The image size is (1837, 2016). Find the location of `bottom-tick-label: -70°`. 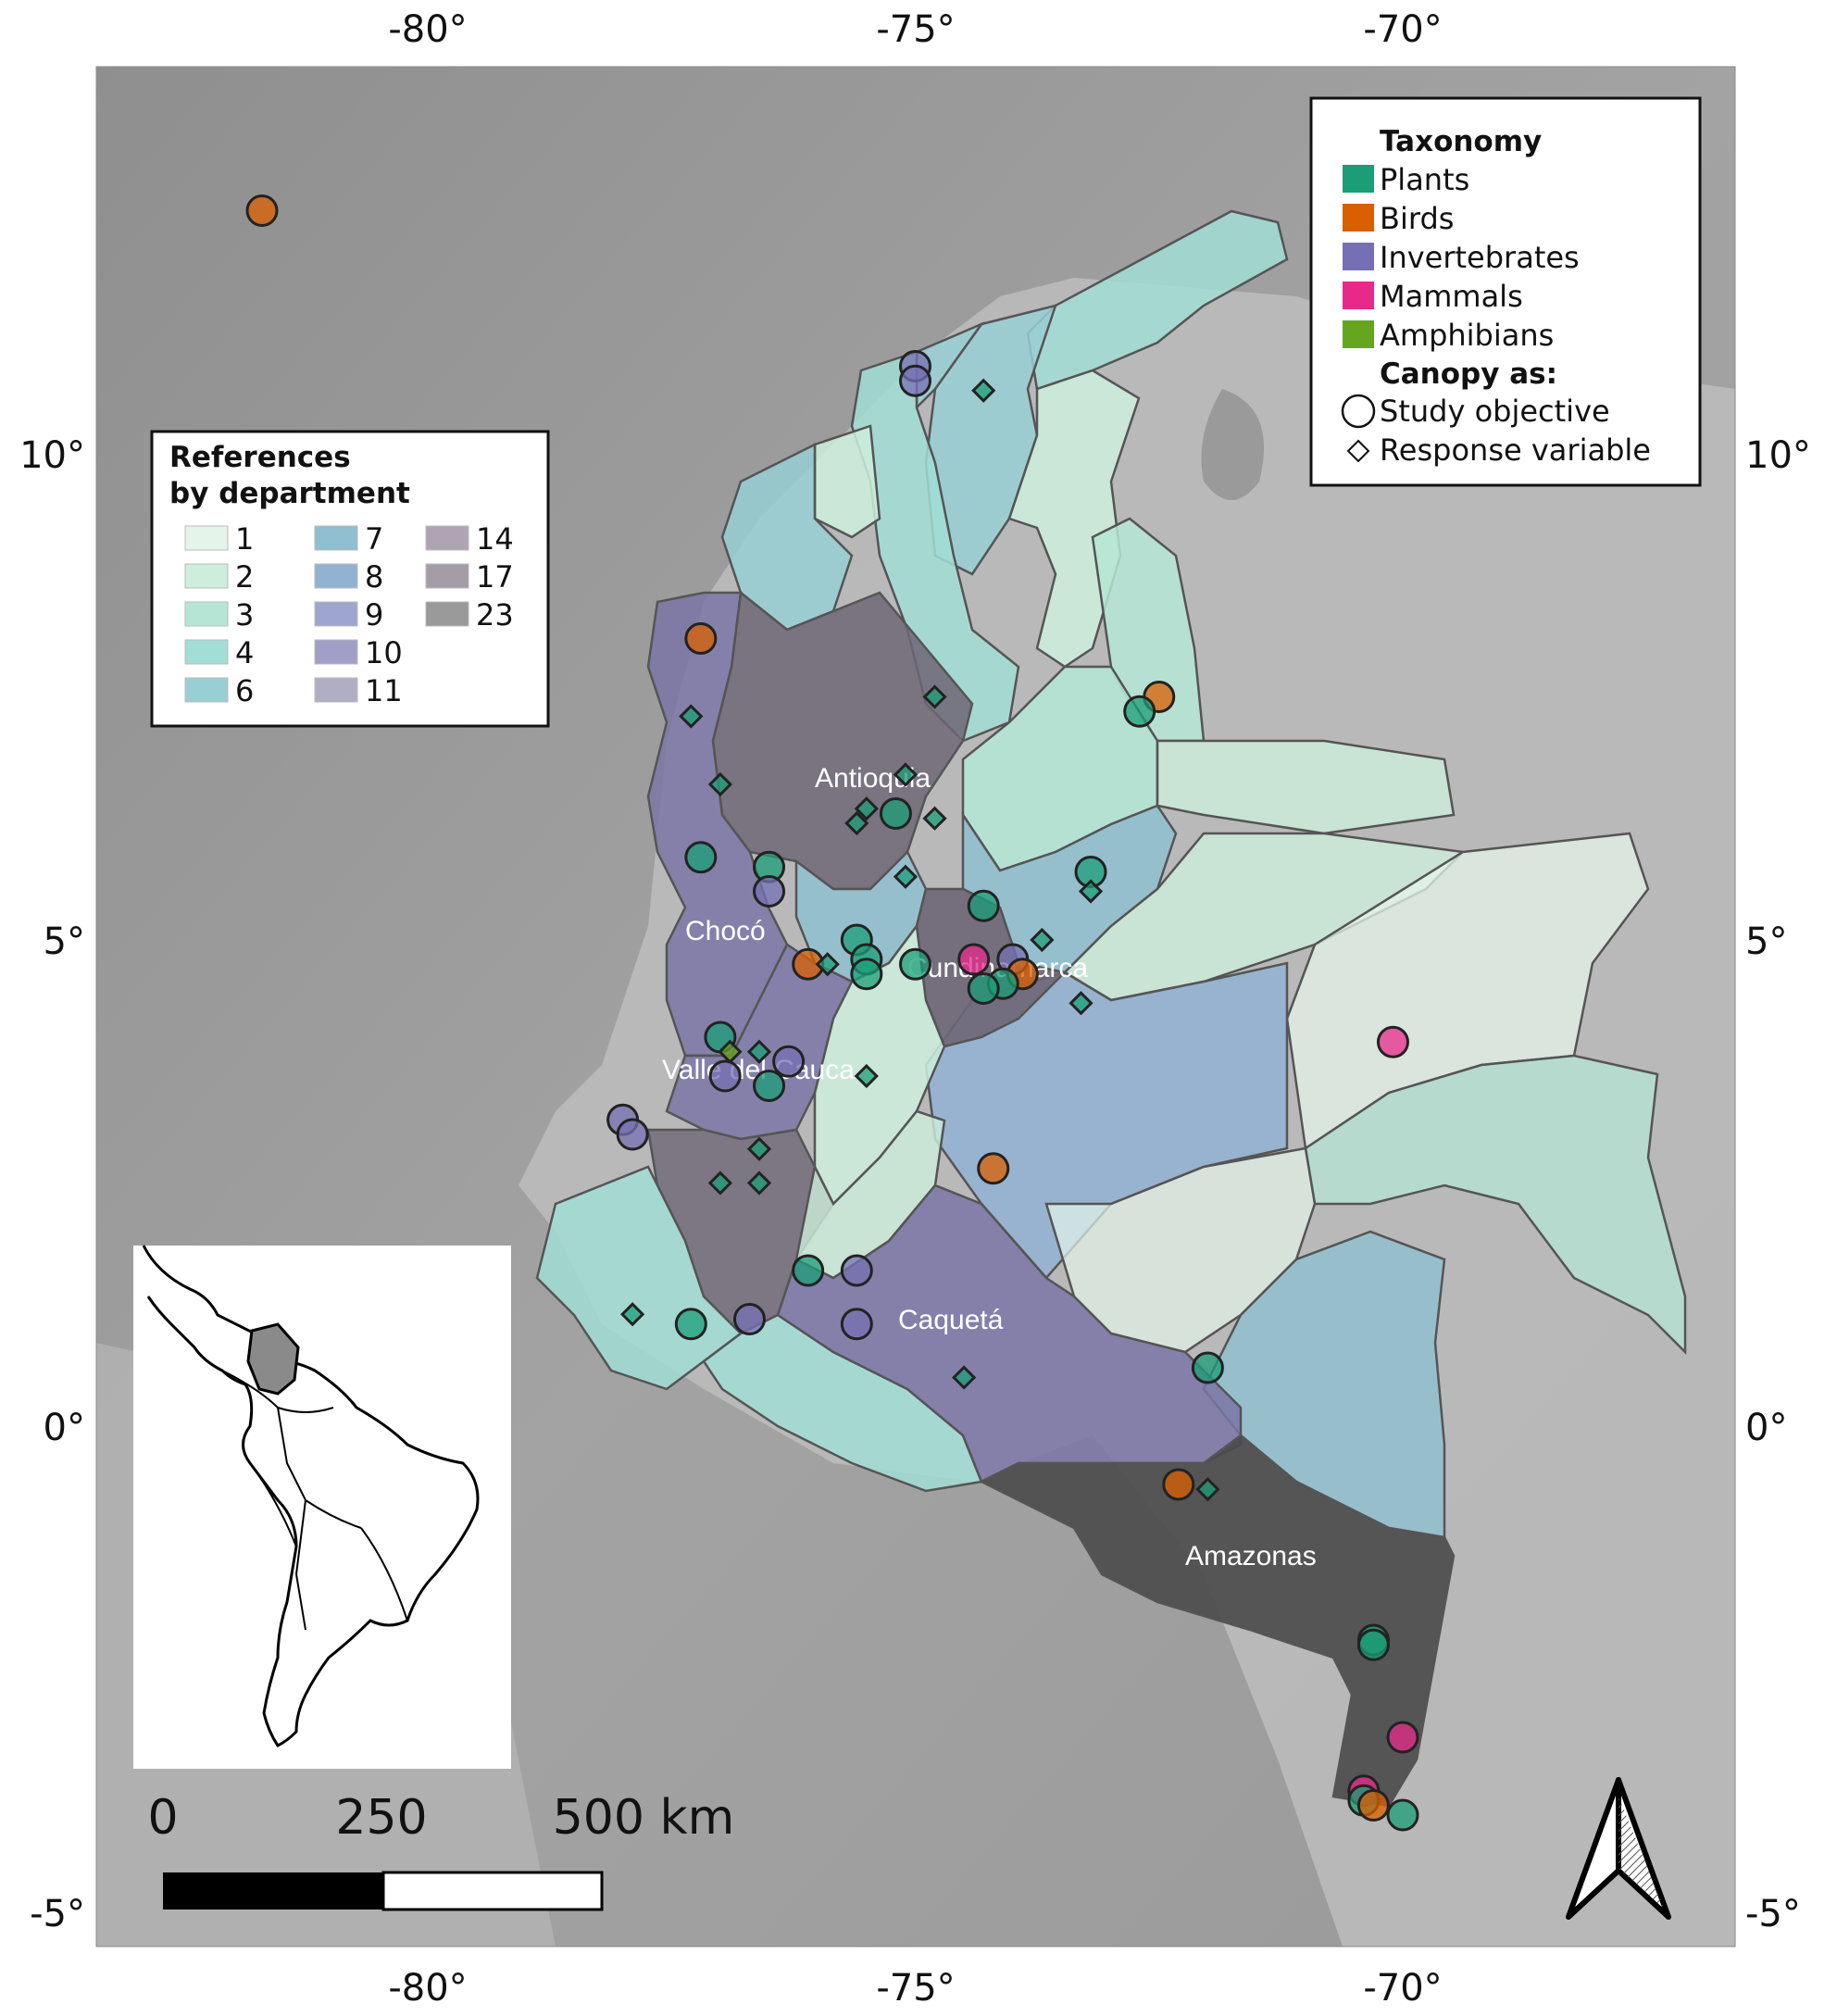

bottom-tick-label: -70° is located at coordinates (1402, 1988).